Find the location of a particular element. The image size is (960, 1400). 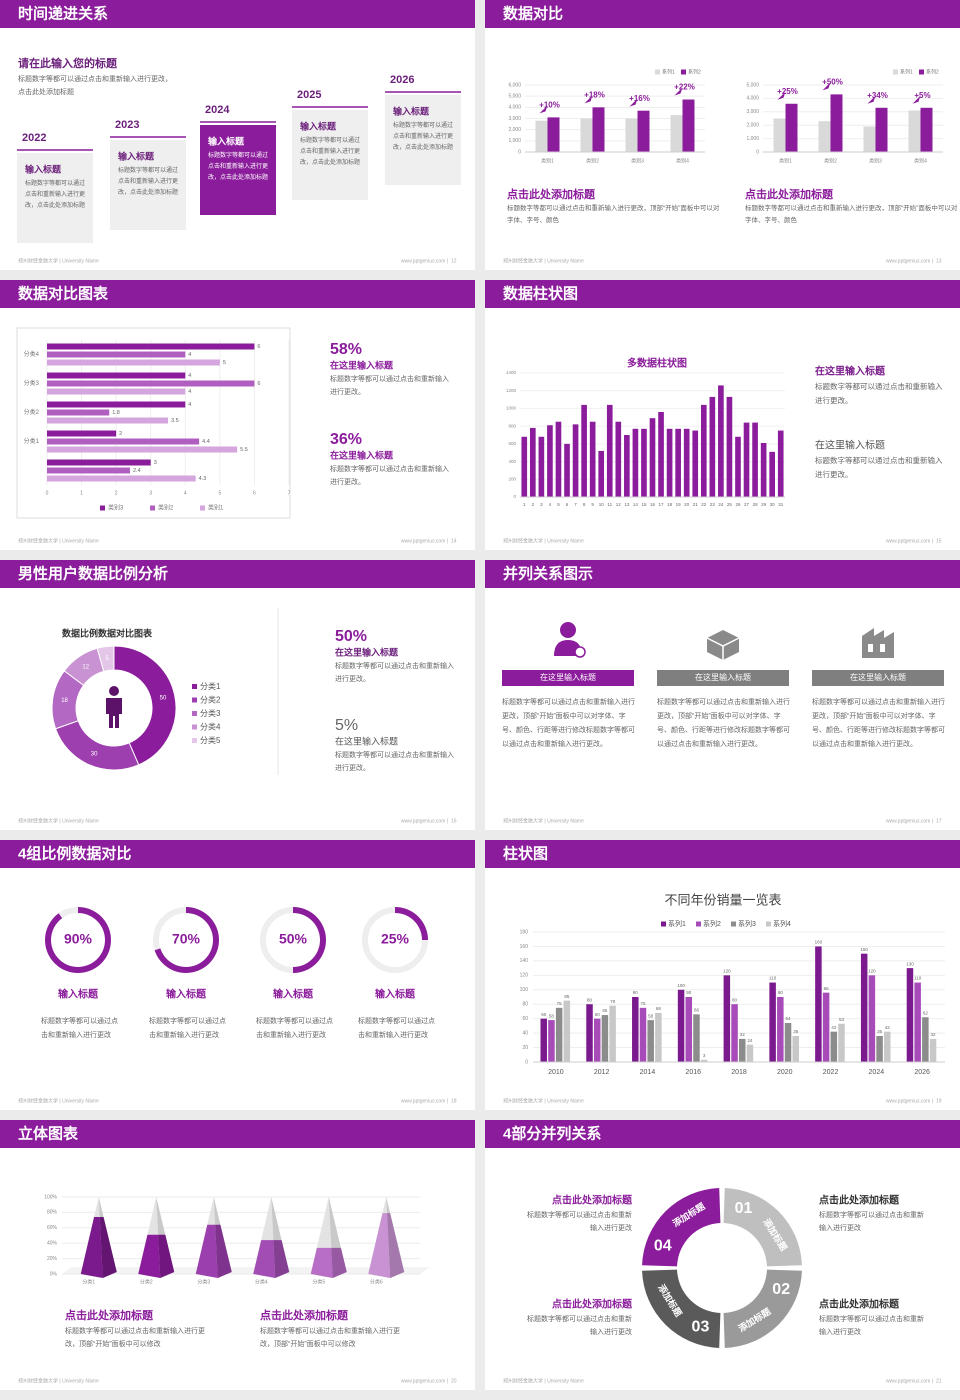

x-tick-label: 1 is located at coordinates (524, 504).